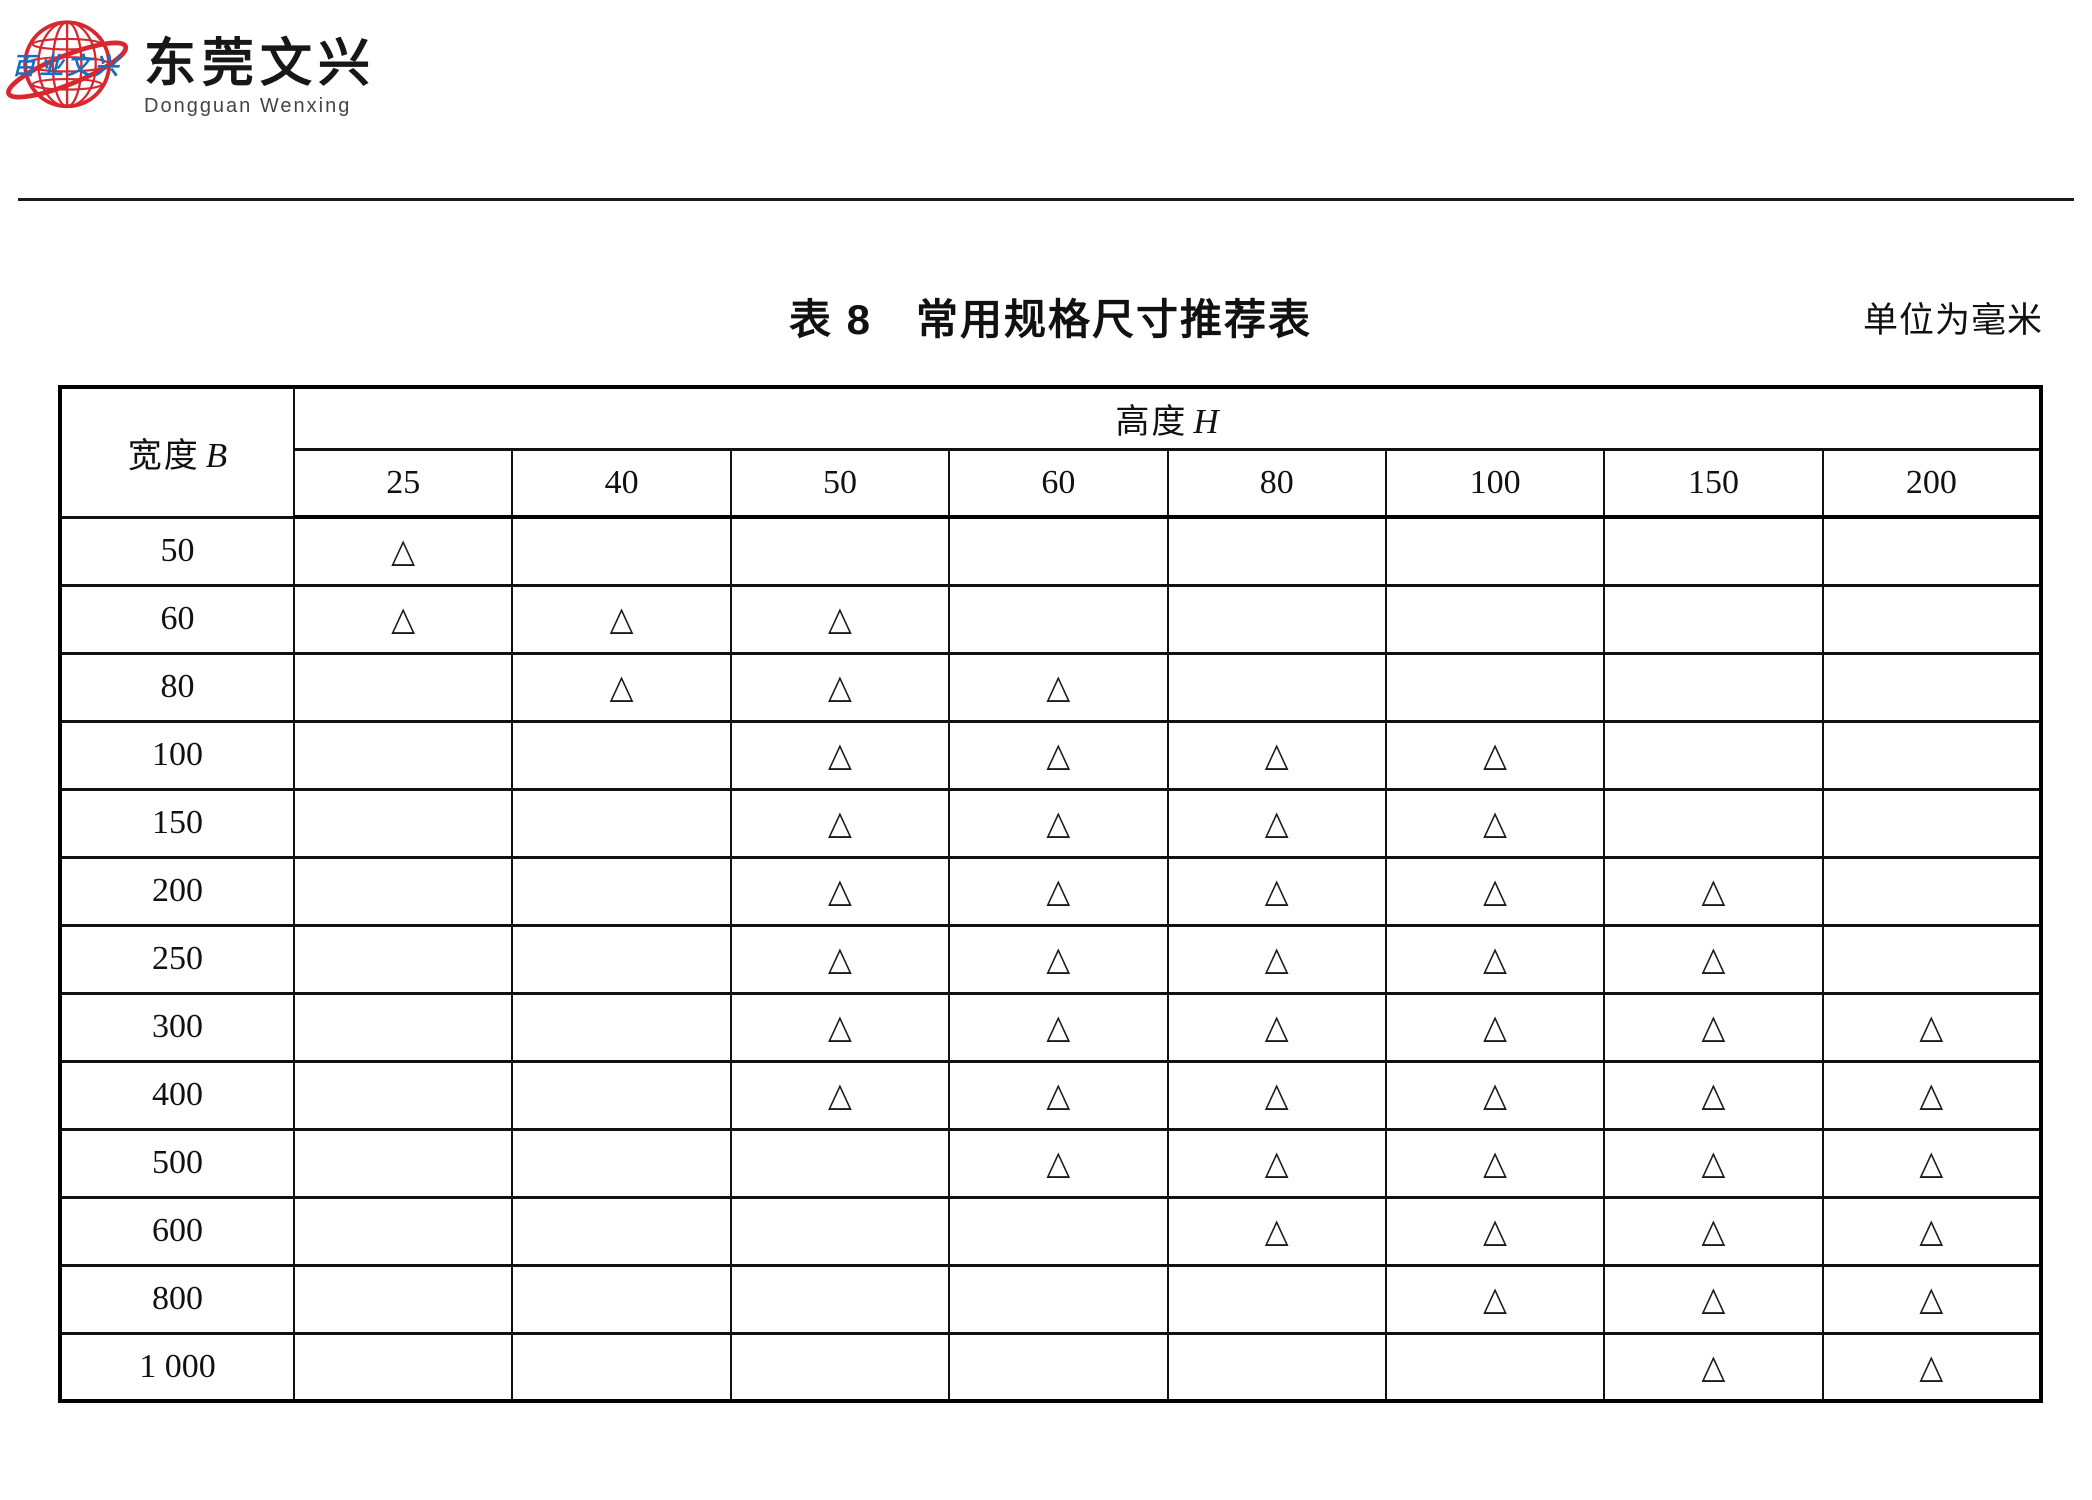  I want to click on row-label: 400, so click(177, 1095).